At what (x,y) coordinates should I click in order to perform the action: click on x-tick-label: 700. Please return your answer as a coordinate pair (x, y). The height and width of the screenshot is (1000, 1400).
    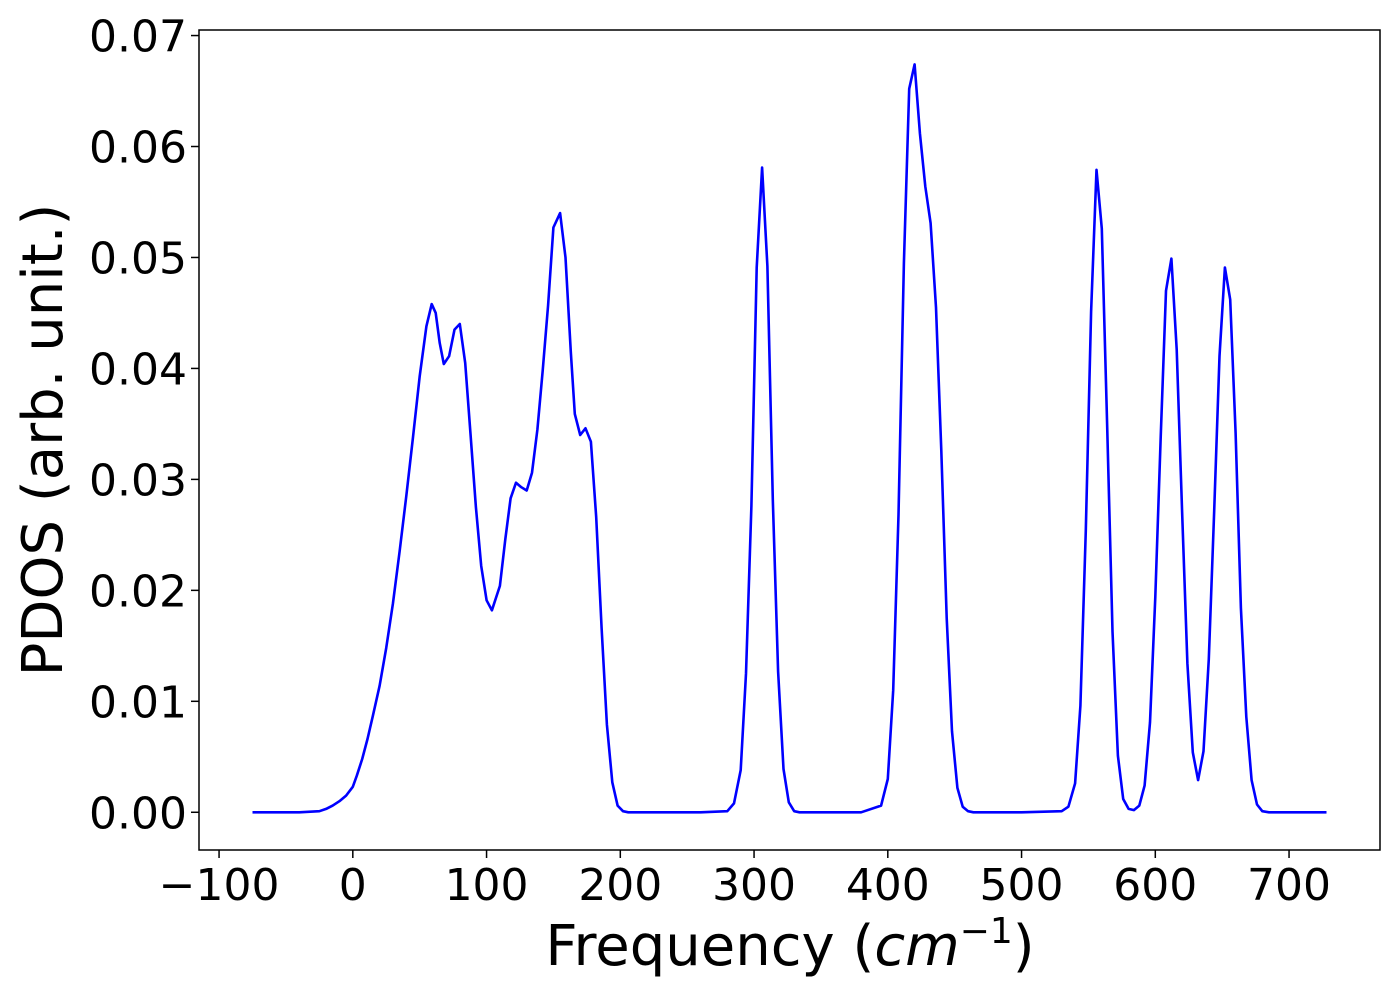
    Looking at the image, I should click on (1289, 885).